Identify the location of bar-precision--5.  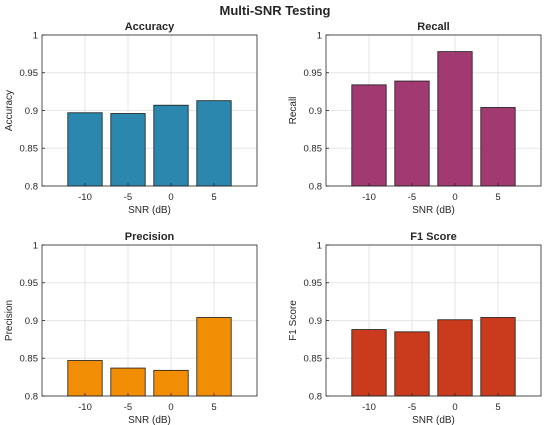
(128, 382).